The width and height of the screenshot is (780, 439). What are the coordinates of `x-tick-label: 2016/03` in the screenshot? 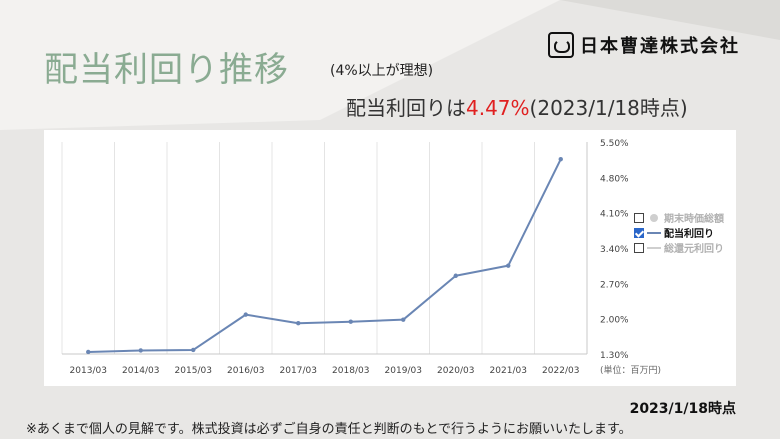 It's located at (245, 371).